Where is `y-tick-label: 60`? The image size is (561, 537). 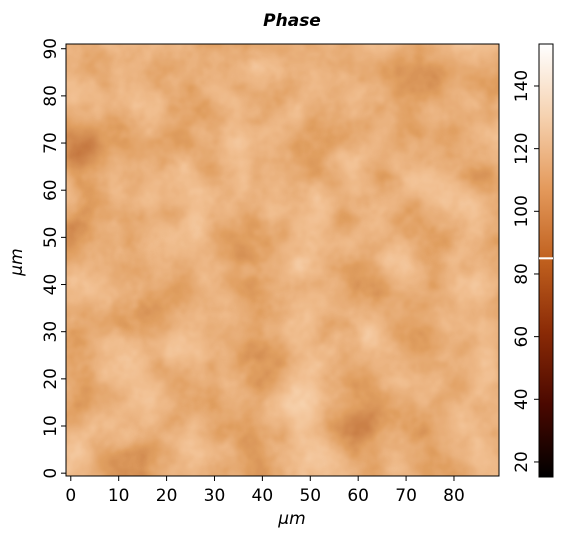
y-tick-label: 60 is located at coordinates (51, 190).